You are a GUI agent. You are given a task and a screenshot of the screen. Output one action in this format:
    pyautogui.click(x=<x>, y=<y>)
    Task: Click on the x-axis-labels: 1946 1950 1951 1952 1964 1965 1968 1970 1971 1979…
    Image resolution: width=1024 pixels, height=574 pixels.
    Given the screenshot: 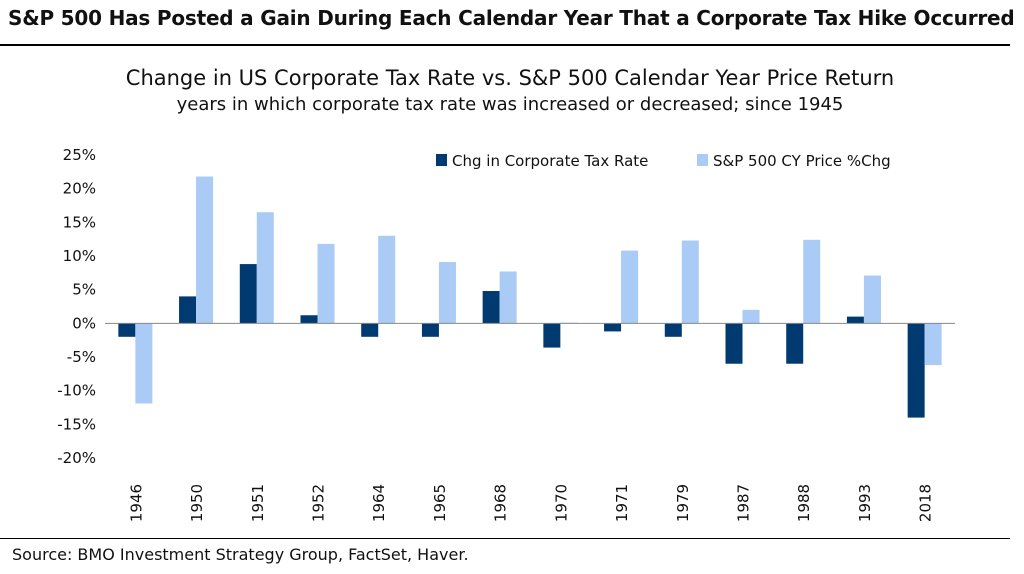 What is the action you would take?
    pyautogui.click(x=530, y=503)
    